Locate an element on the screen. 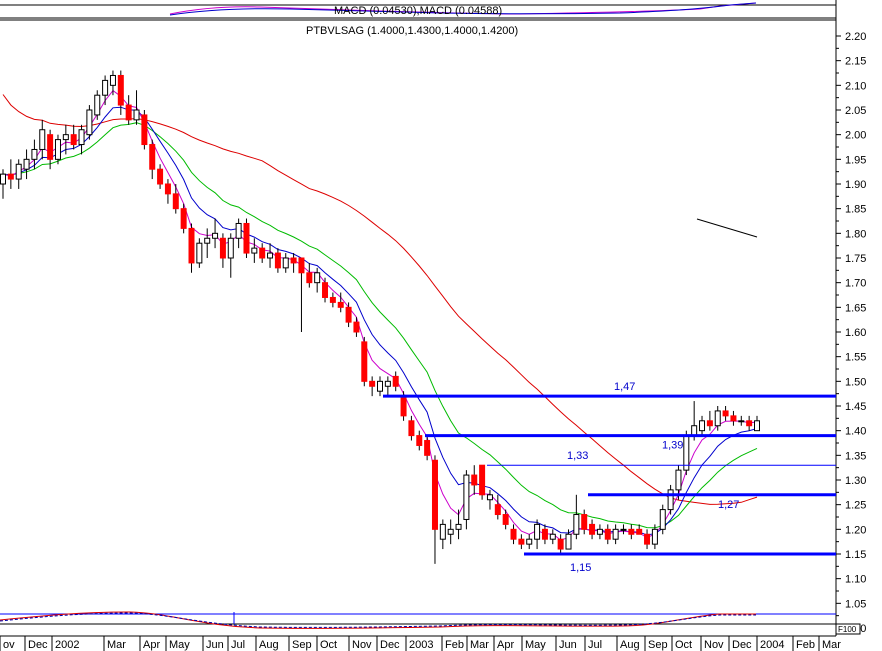 This screenshot has height=651, width=882. x-tick-label: Mar is located at coordinates (479, 645).